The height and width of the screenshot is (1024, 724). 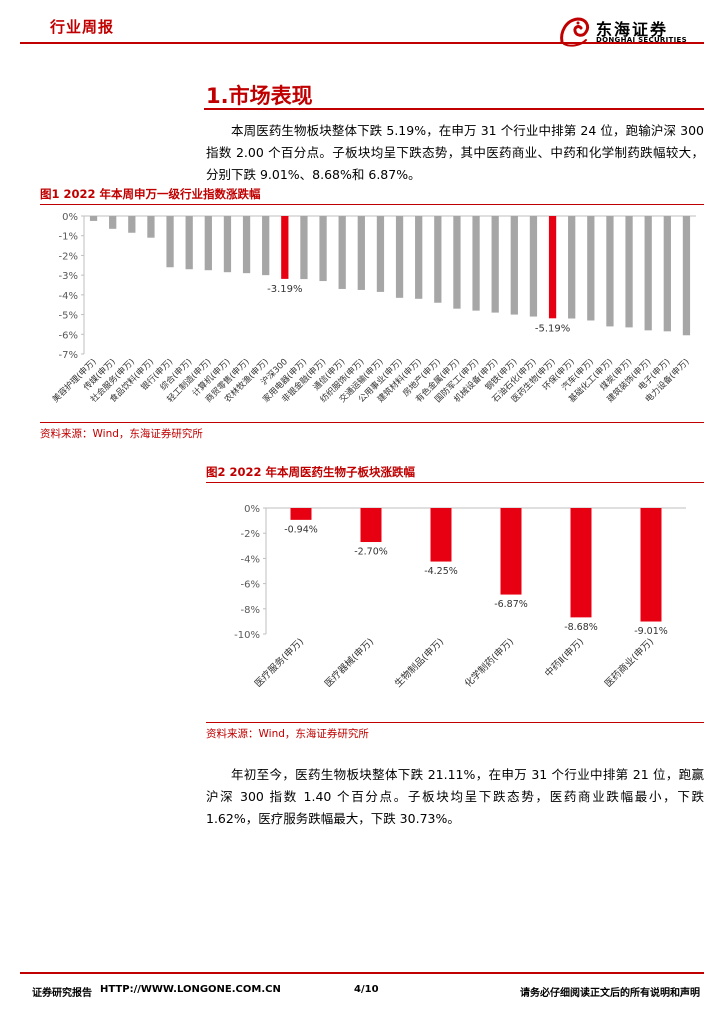 I want to click on footer-website-link: HTTP://WWW.LONGONE.COM.CN, so click(x=190, y=989).